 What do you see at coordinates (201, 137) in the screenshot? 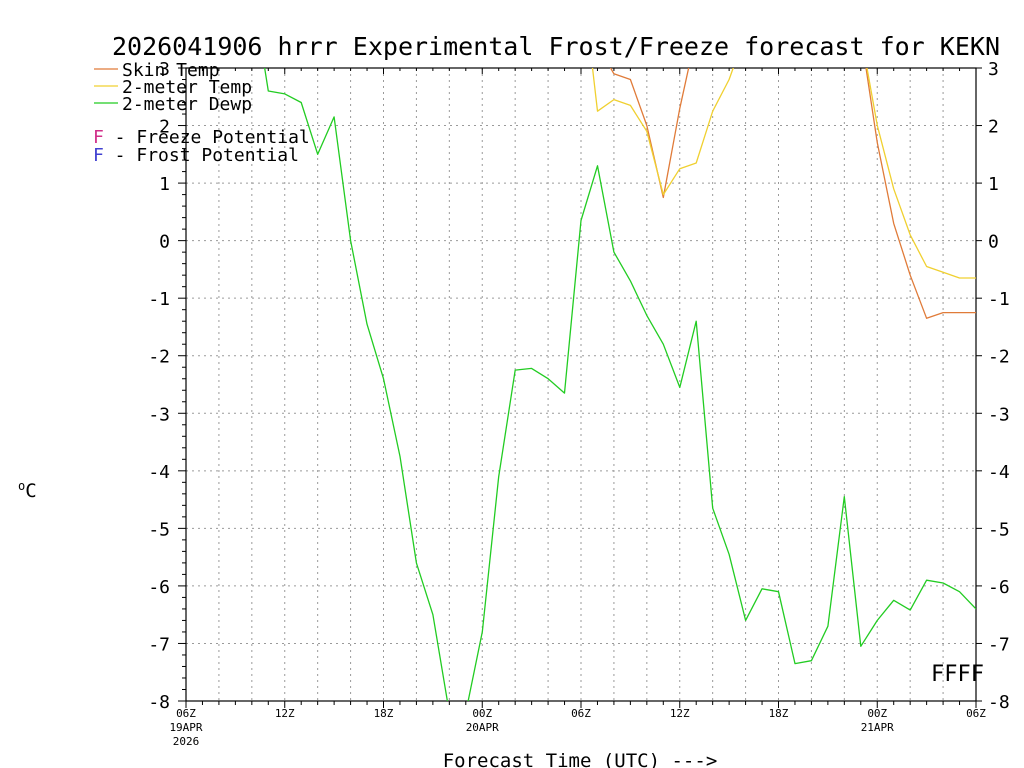
I see `potential-legend-item: F - Freeze Potential` at bounding box center [201, 137].